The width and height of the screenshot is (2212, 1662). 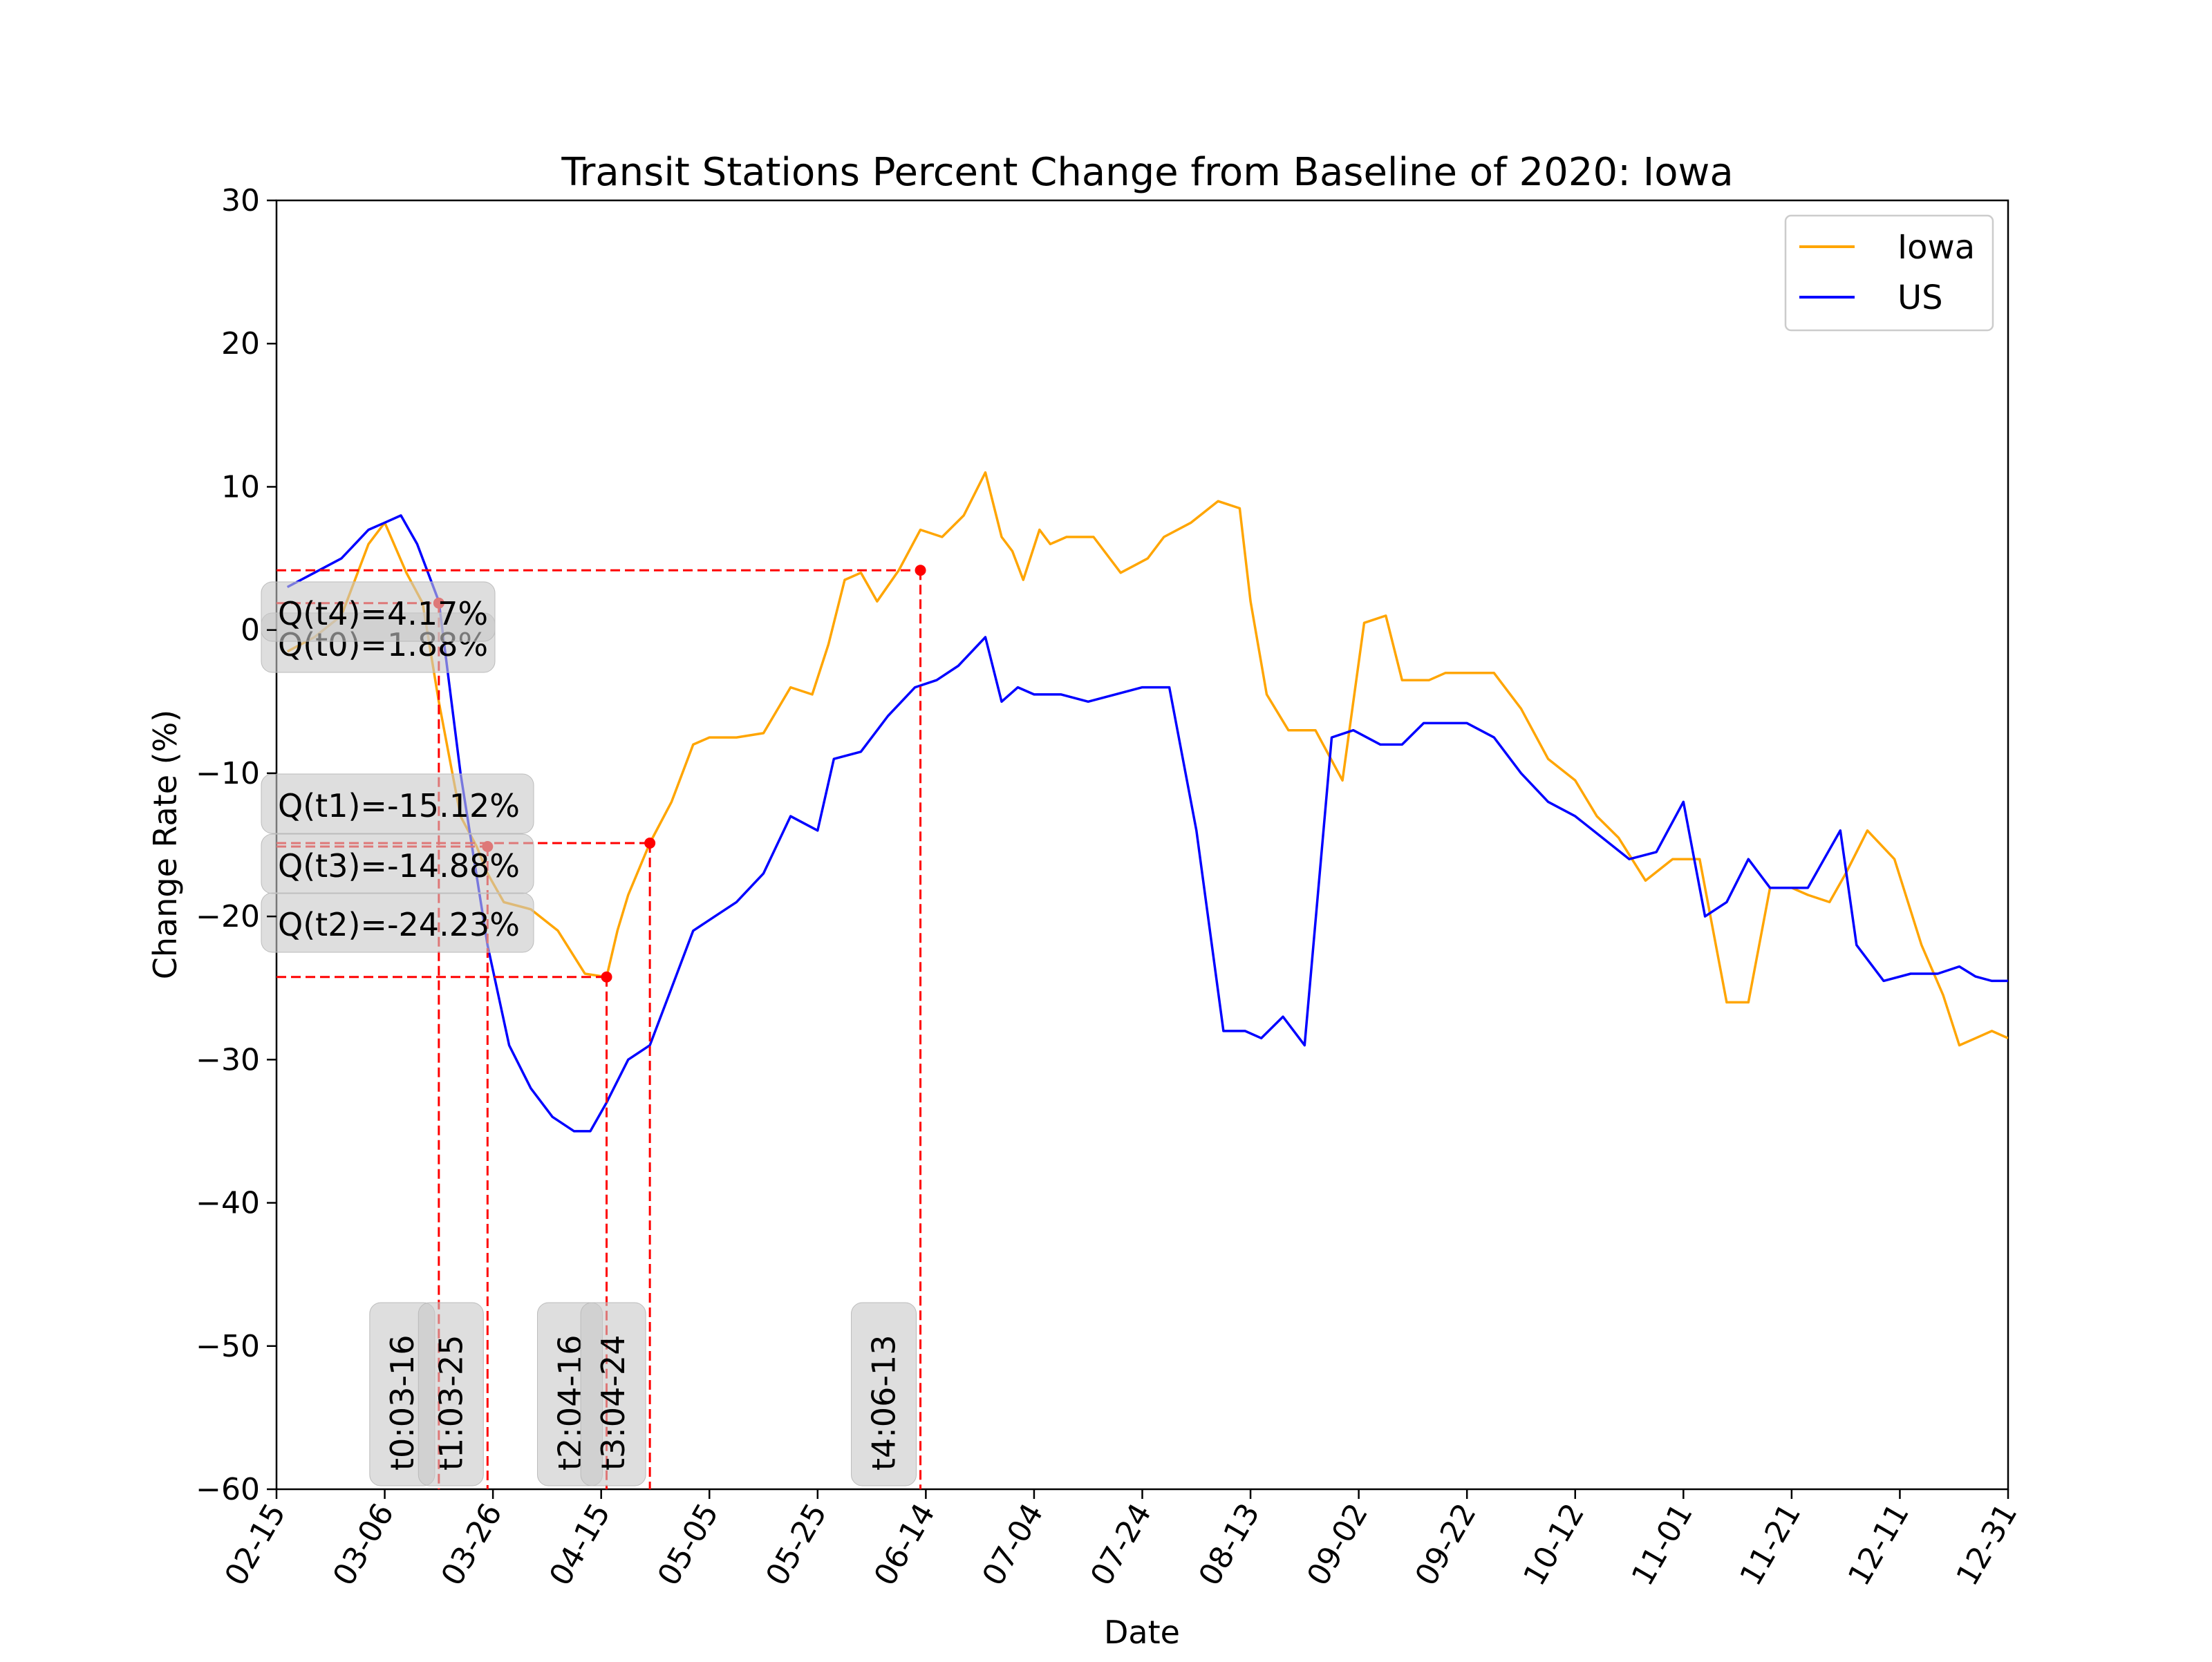 I want to click on y-tick-label: 20, so click(x=240, y=343).